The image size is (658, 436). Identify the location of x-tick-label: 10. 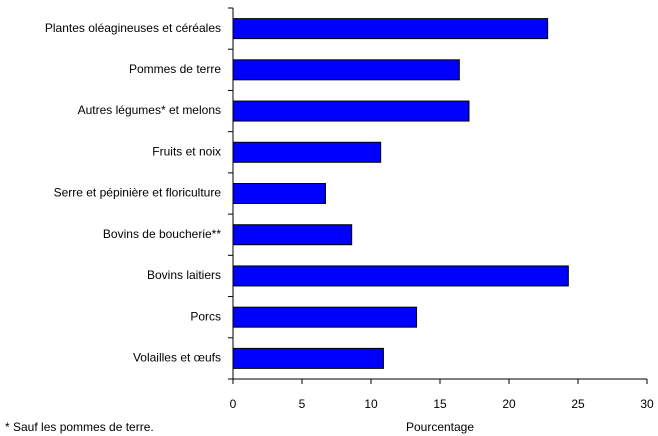
(371, 404).